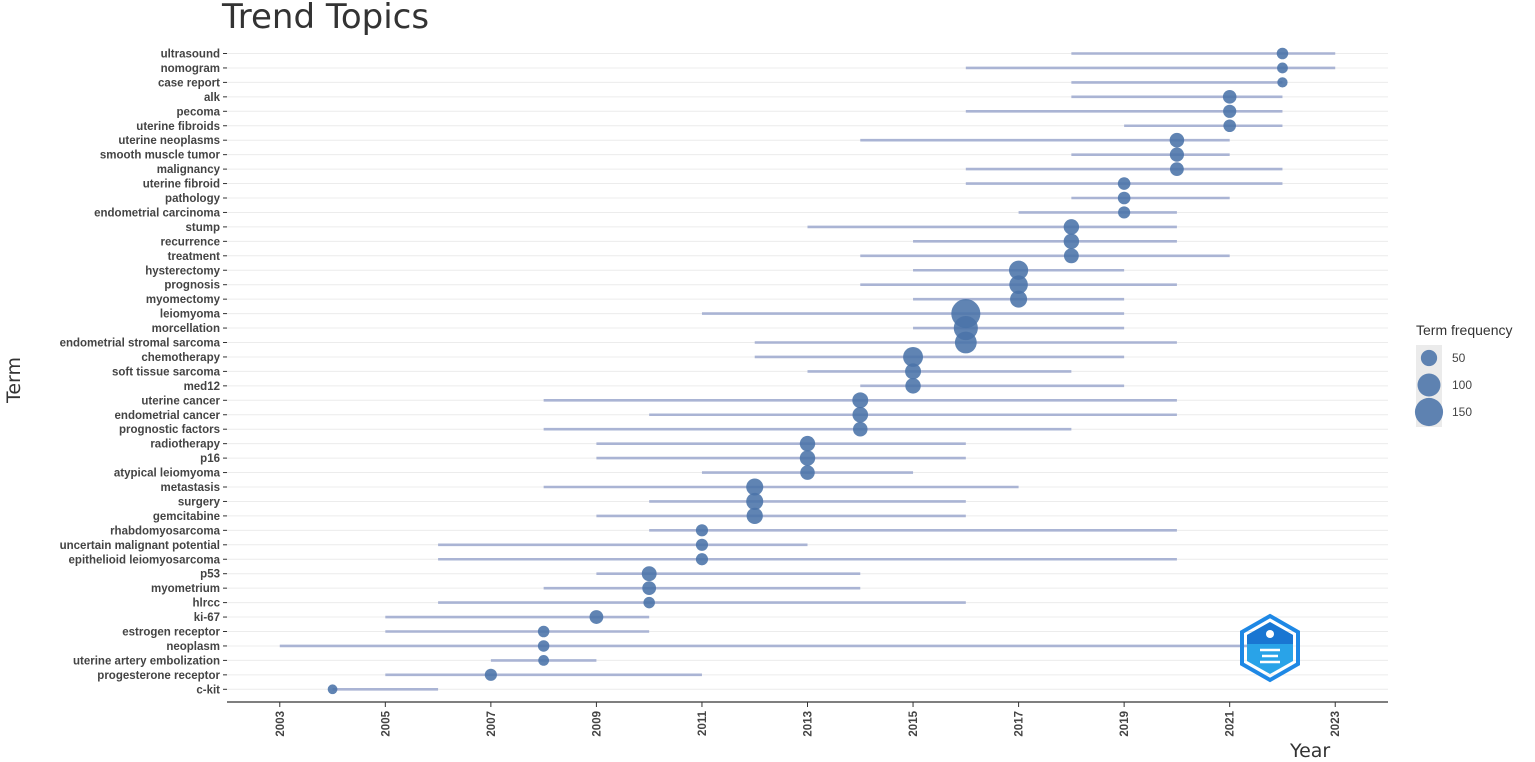 The height and width of the screenshot is (762, 1535). I want to click on term-label: leiomyoma, so click(190, 315).